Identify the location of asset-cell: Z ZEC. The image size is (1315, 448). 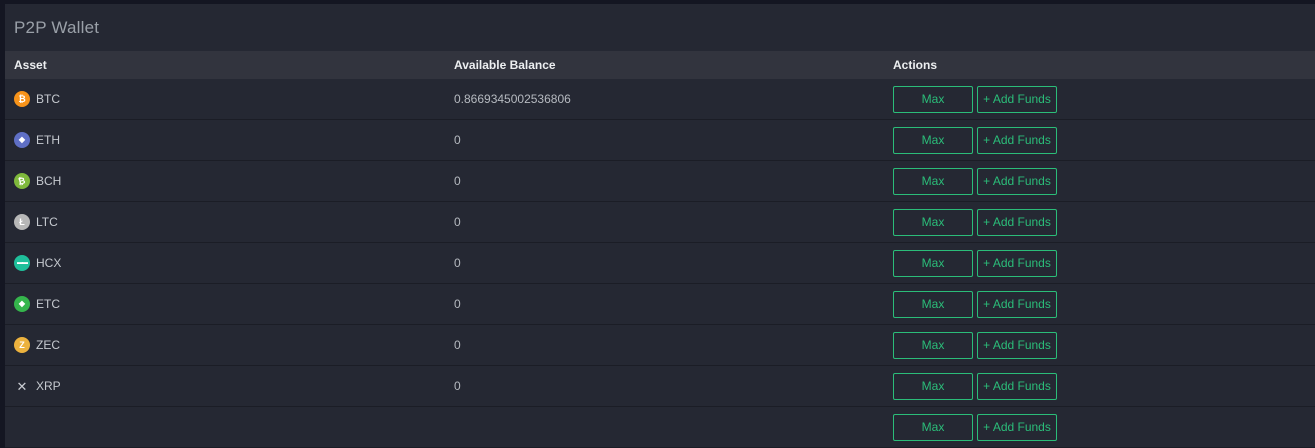
(234, 345).